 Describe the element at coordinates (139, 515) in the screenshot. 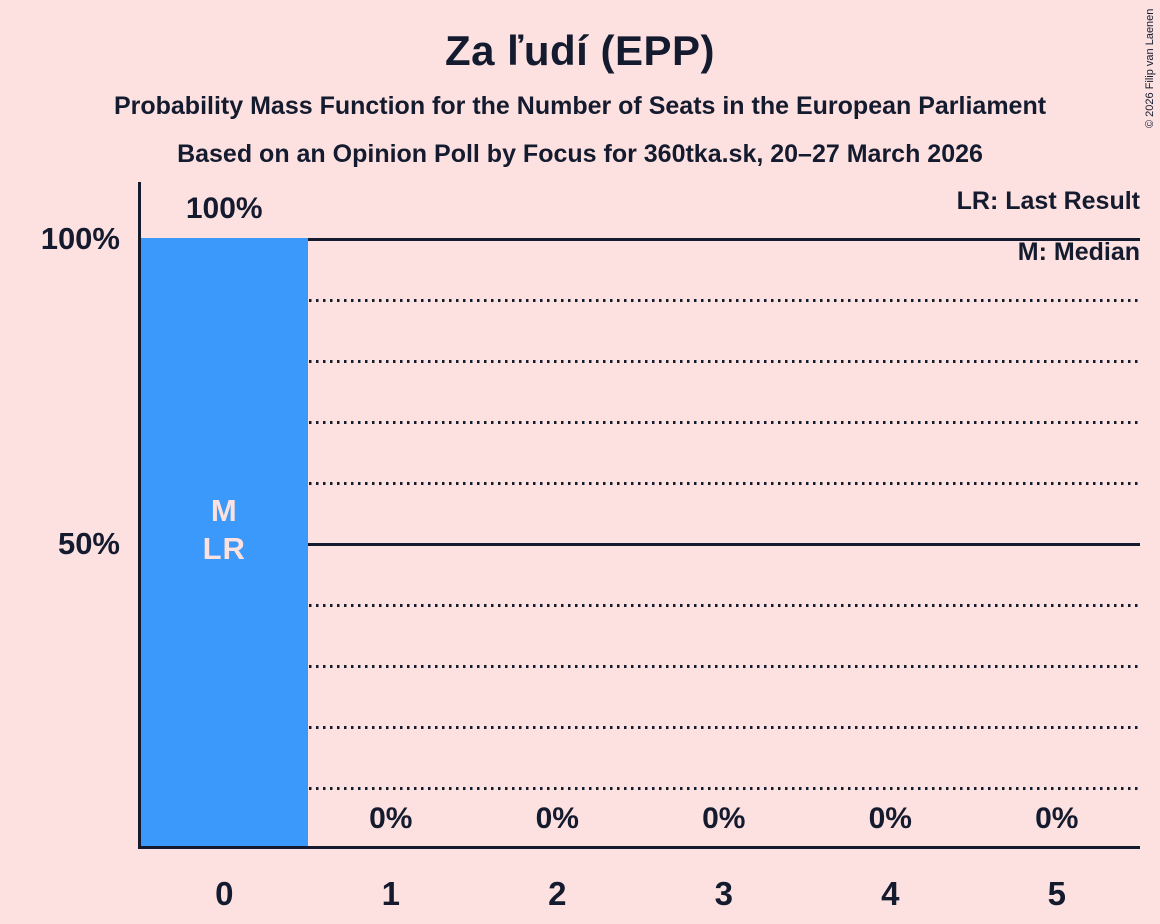

I see `y-axis-line` at that location.